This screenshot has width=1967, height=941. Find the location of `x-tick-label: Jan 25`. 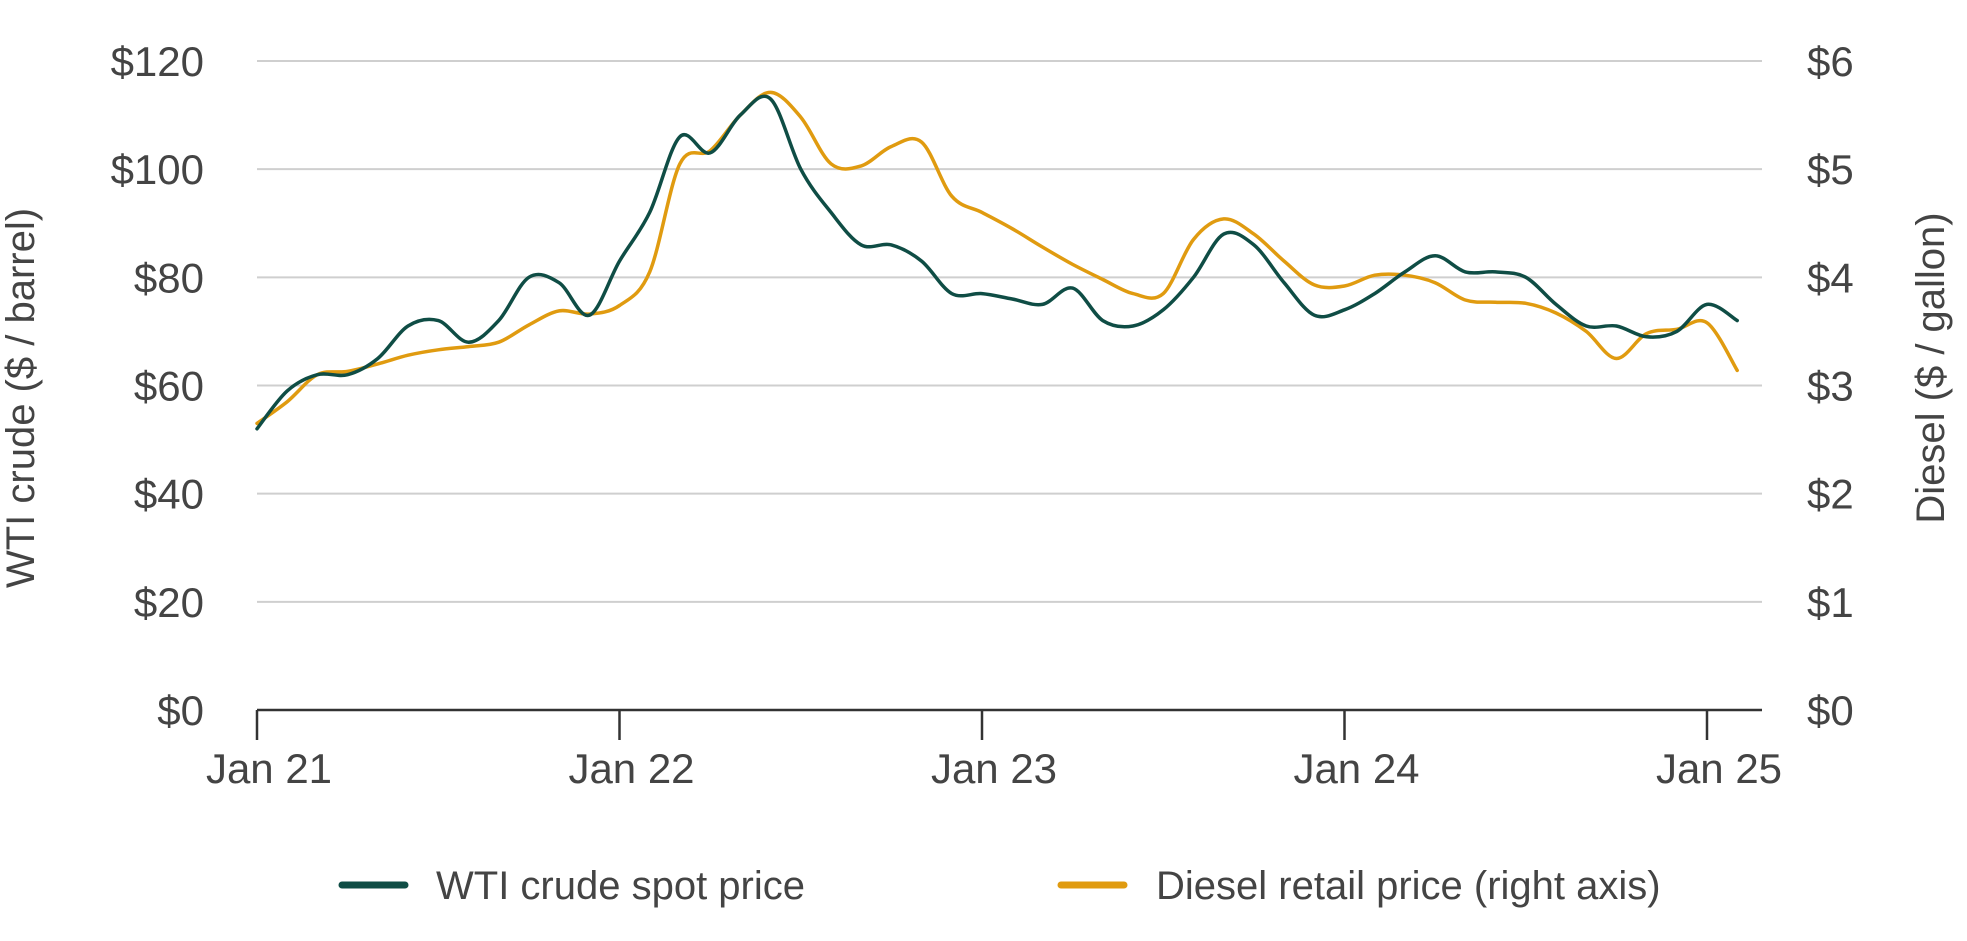

x-tick-label: Jan 25 is located at coordinates (1719, 768).